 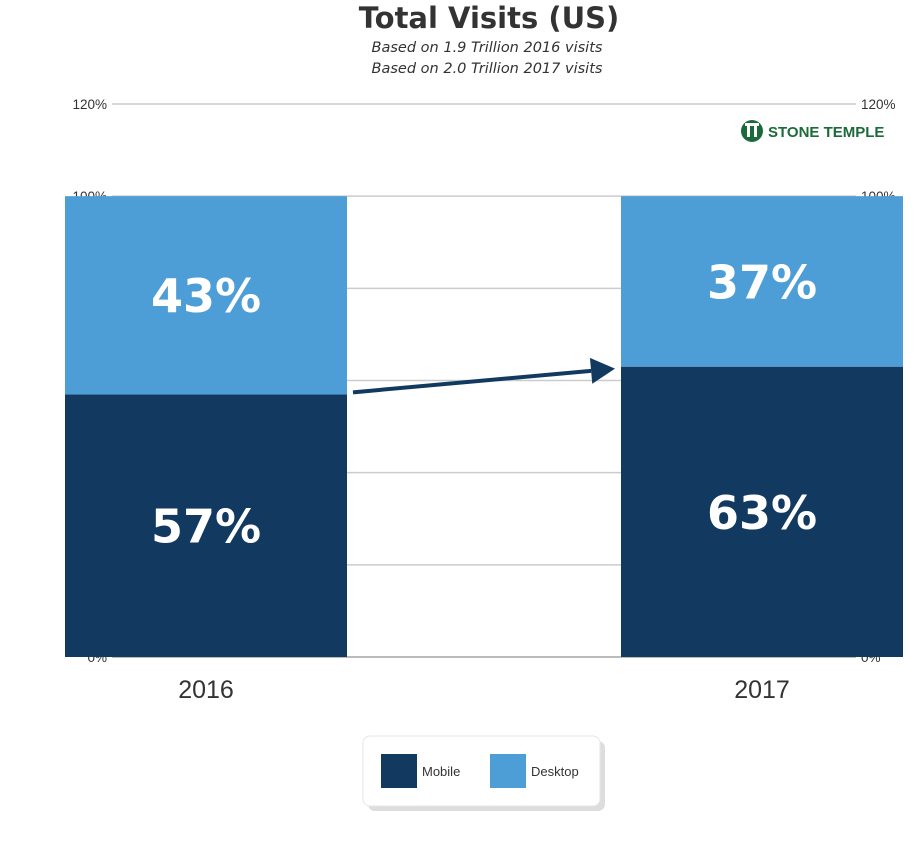 What do you see at coordinates (441, 771) in the screenshot?
I see `legend-label-mobile: Mobile` at bounding box center [441, 771].